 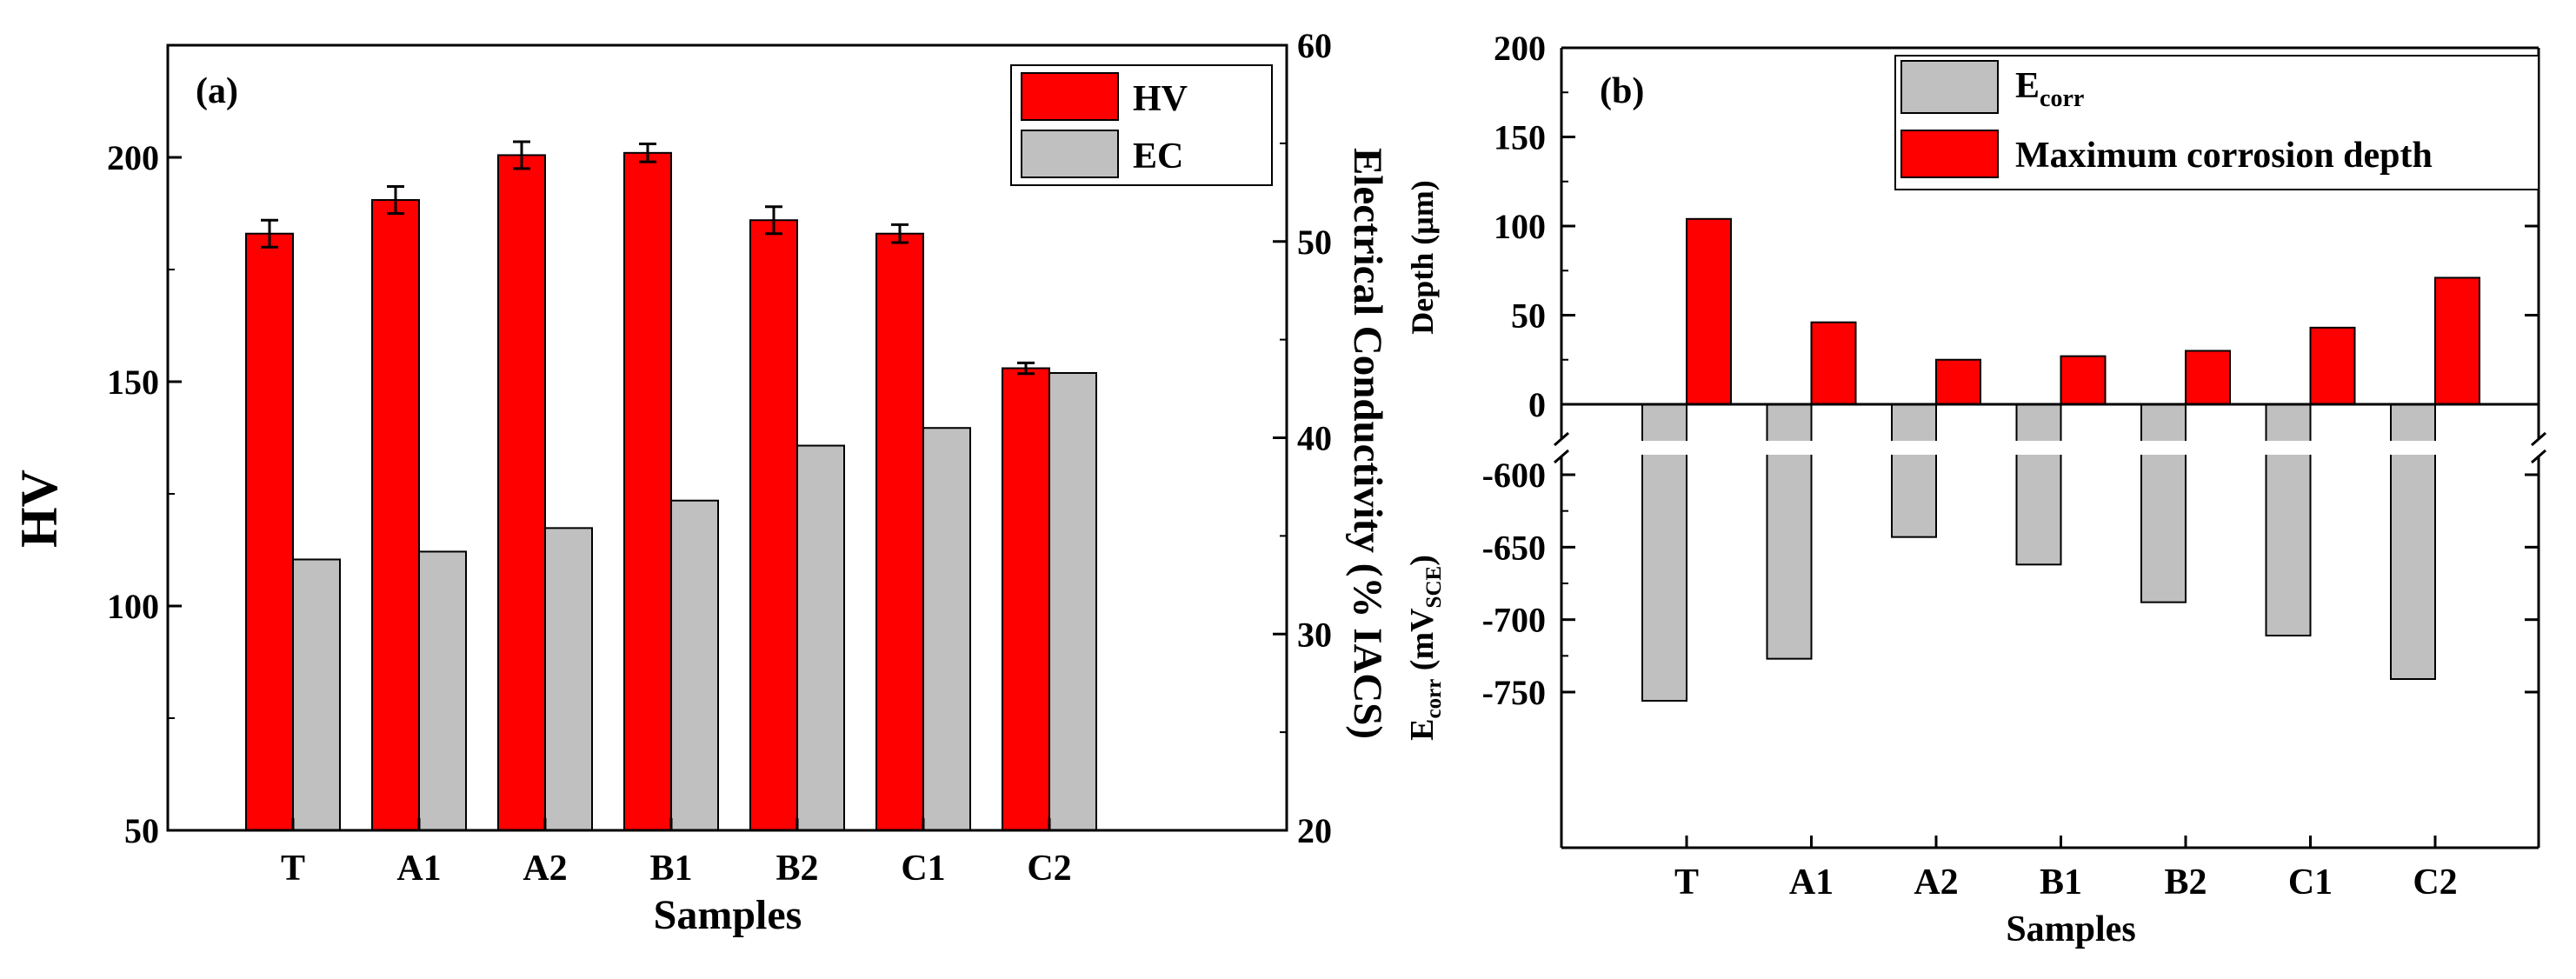 What do you see at coordinates (647, 491) in the screenshot?
I see `bar-hv-b1` at bounding box center [647, 491].